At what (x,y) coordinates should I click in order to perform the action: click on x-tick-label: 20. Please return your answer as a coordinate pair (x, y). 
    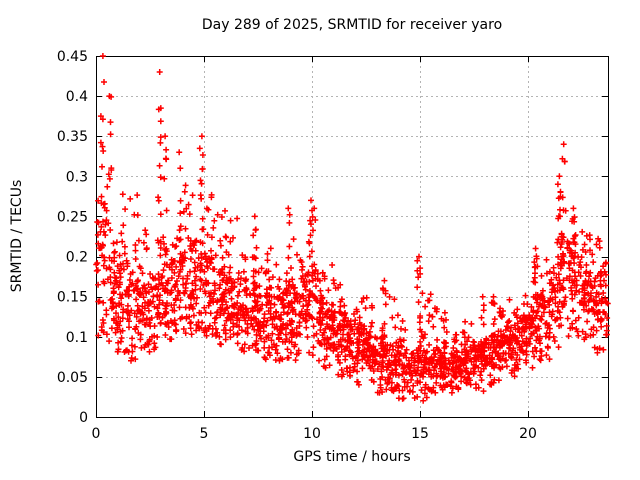
    Looking at the image, I should click on (528, 434).